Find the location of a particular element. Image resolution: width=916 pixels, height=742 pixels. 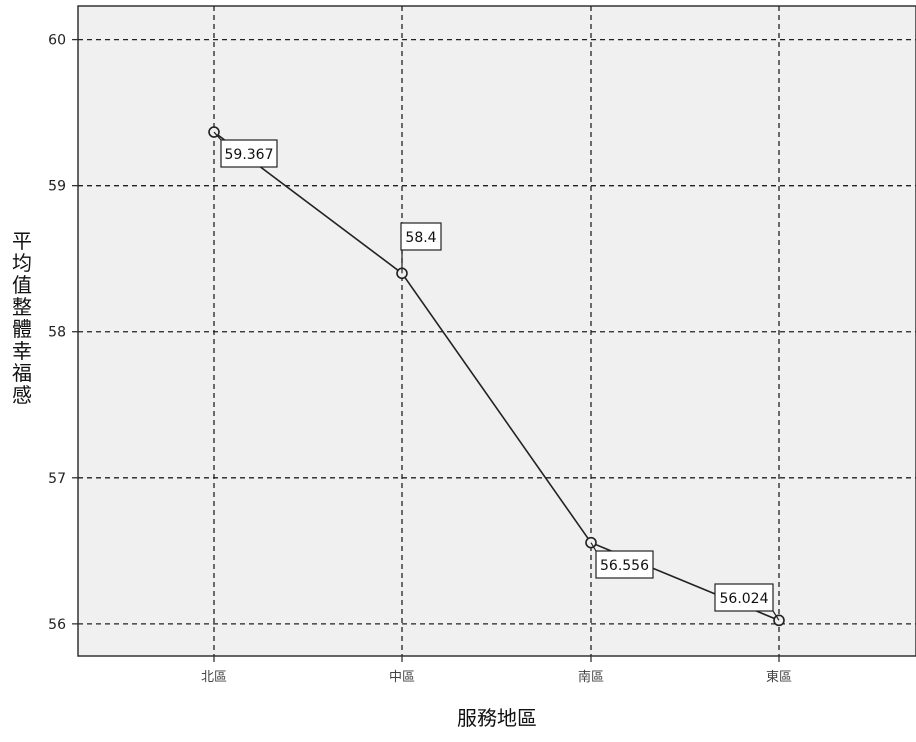

data-label: 56.024 is located at coordinates (747, 602).